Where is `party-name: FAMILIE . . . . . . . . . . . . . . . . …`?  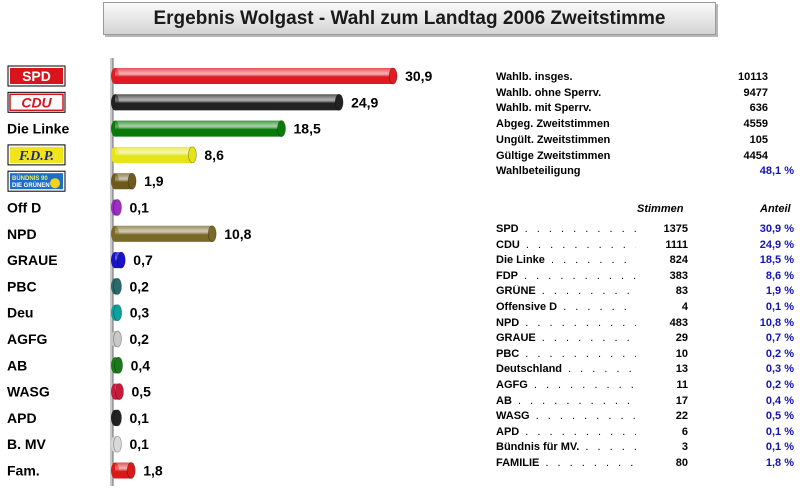
party-name: FAMILIE . . . . . . . . . . . . . . . . … is located at coordinates (566, 463).